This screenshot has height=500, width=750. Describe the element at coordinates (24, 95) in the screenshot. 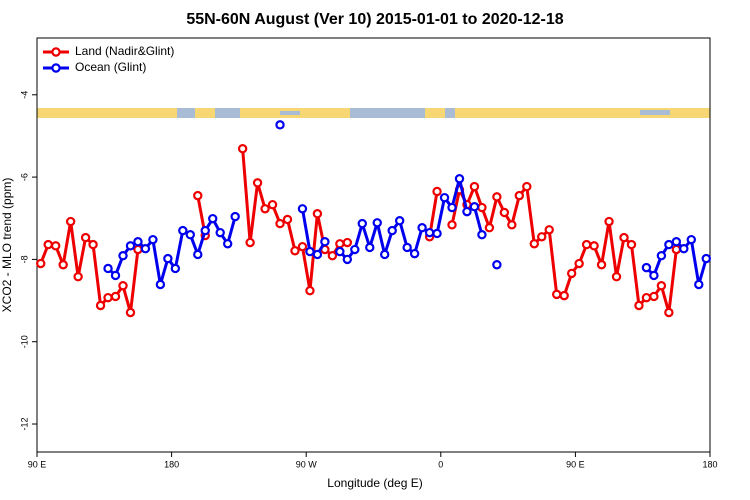

I see `y-tick-label: -4` at that location.